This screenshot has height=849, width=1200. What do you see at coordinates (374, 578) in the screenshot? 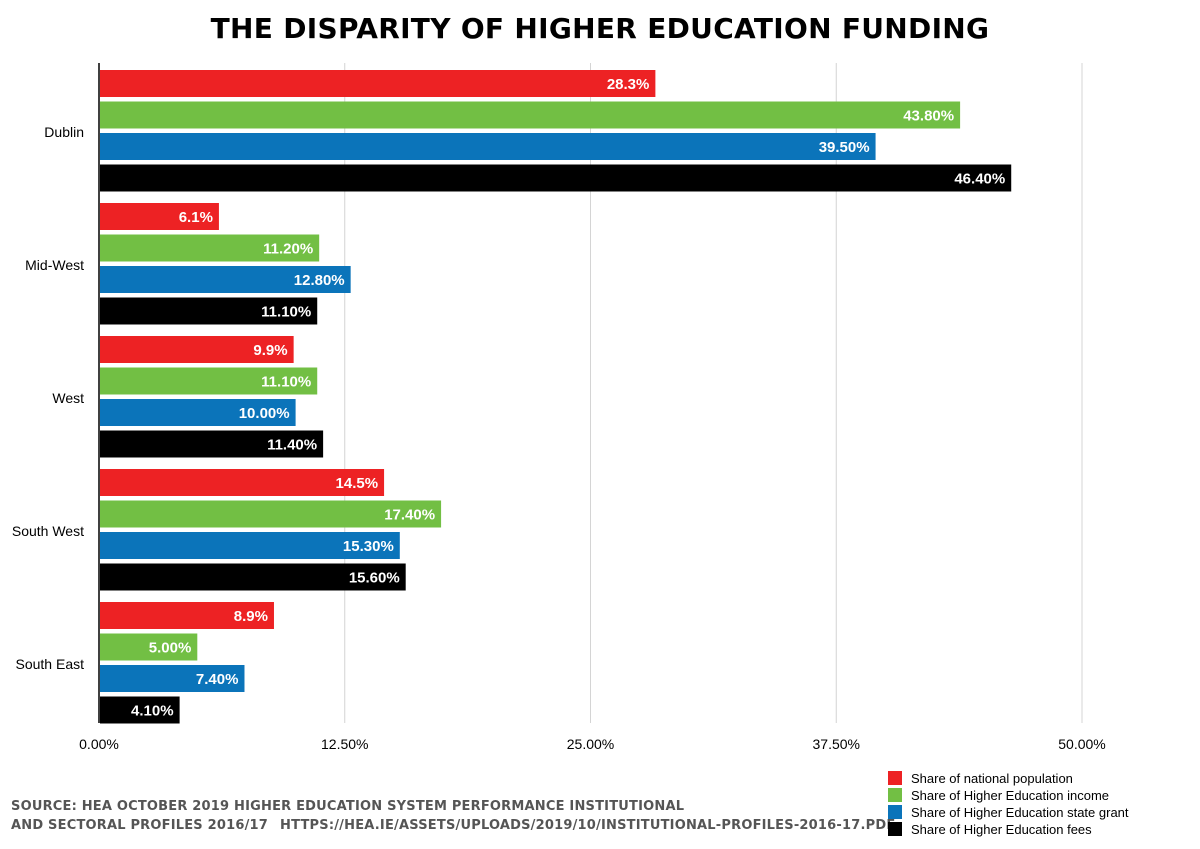
I see `bar-value-label: 15.60%` at bounding box center [374, 578].